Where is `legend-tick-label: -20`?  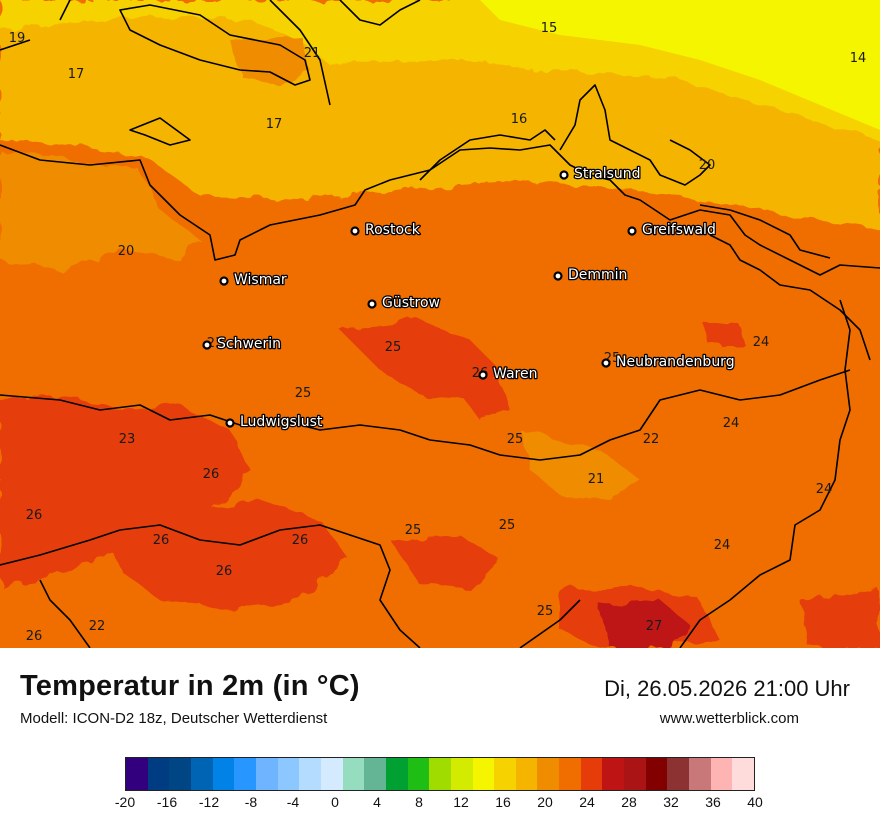
legend-tick-label: -20 is located at coordinates (125, 802).